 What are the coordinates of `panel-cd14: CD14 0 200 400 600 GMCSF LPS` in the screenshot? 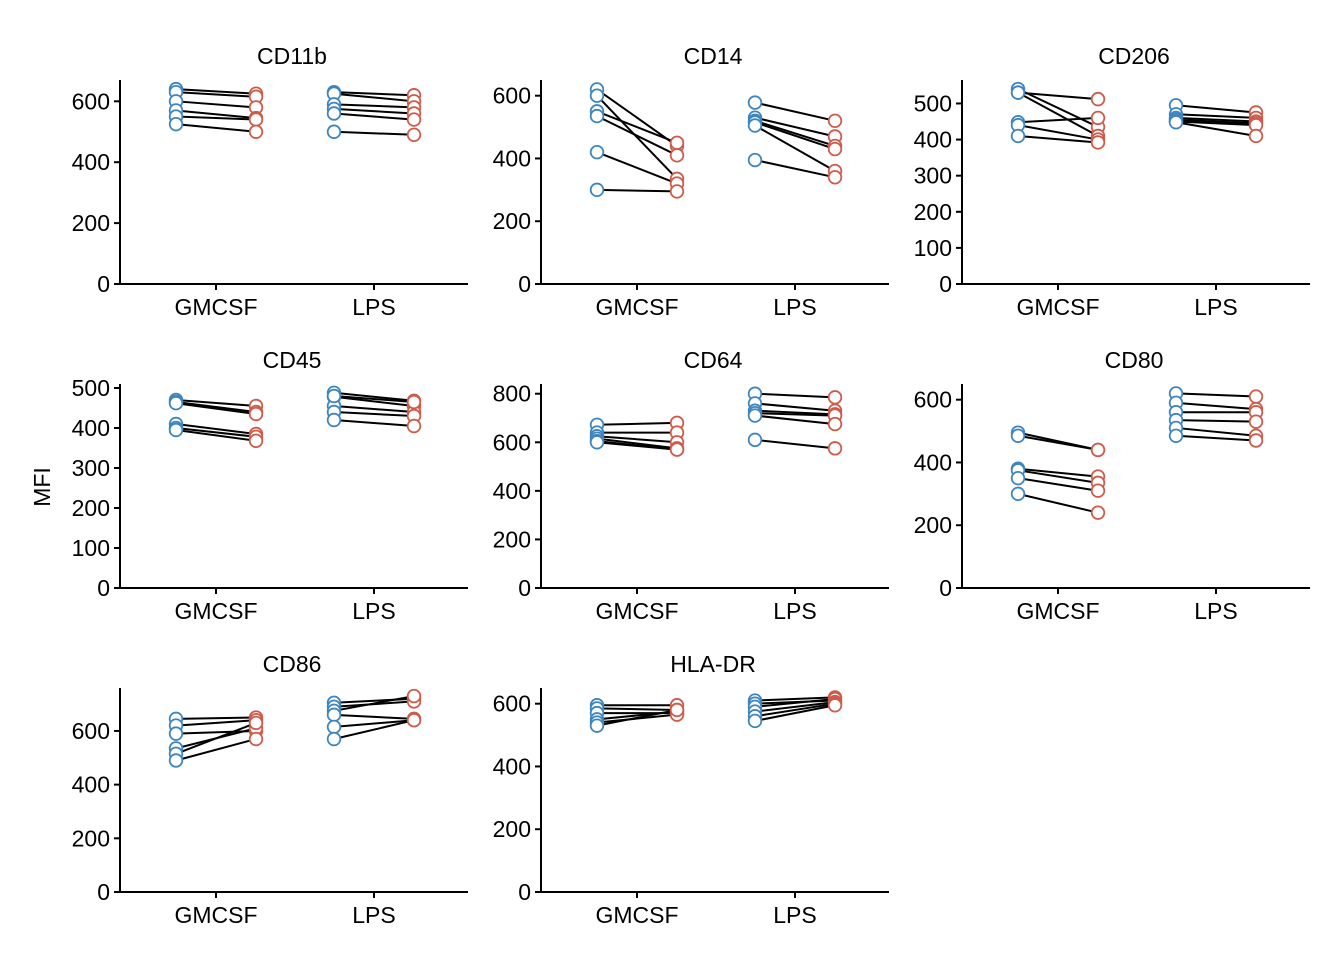 It's located at (691, 181).